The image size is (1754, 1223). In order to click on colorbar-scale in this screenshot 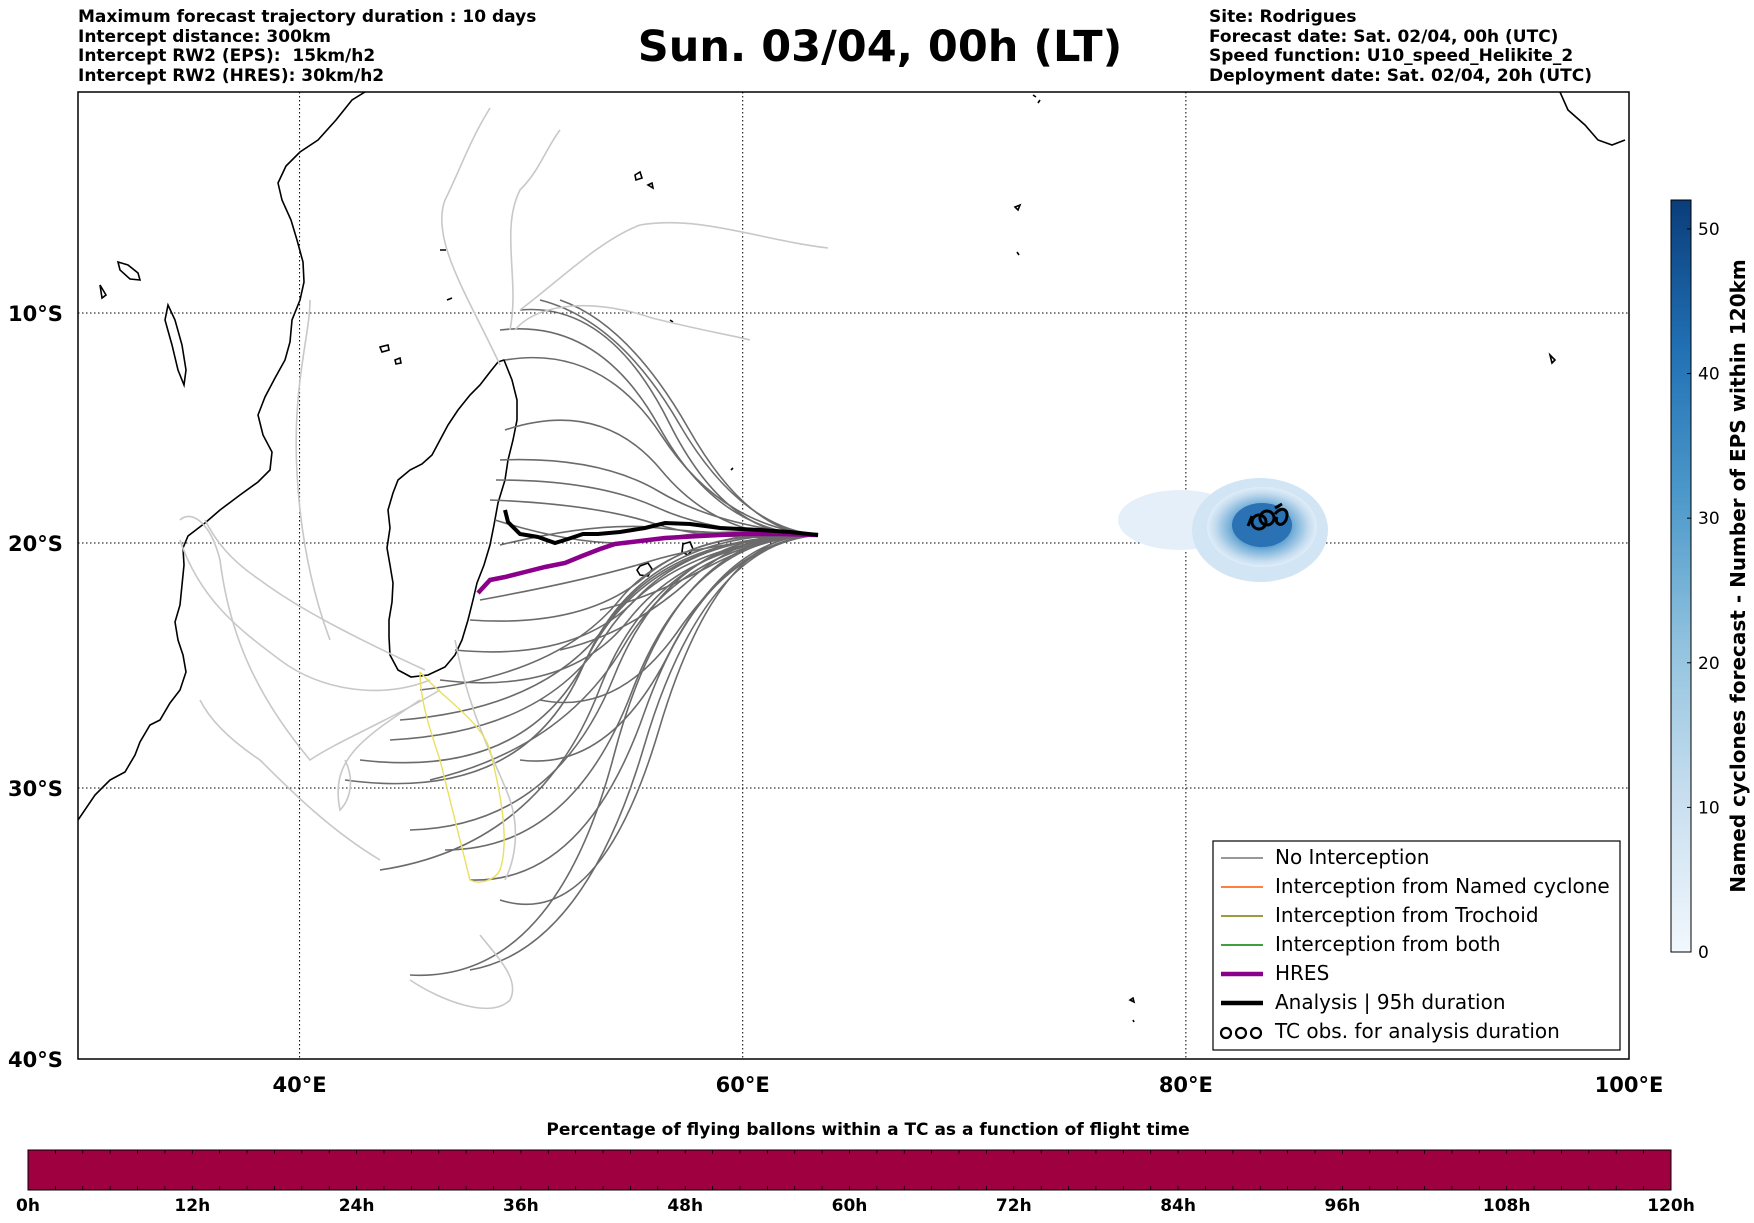, I will do `click(1681, 576)`.